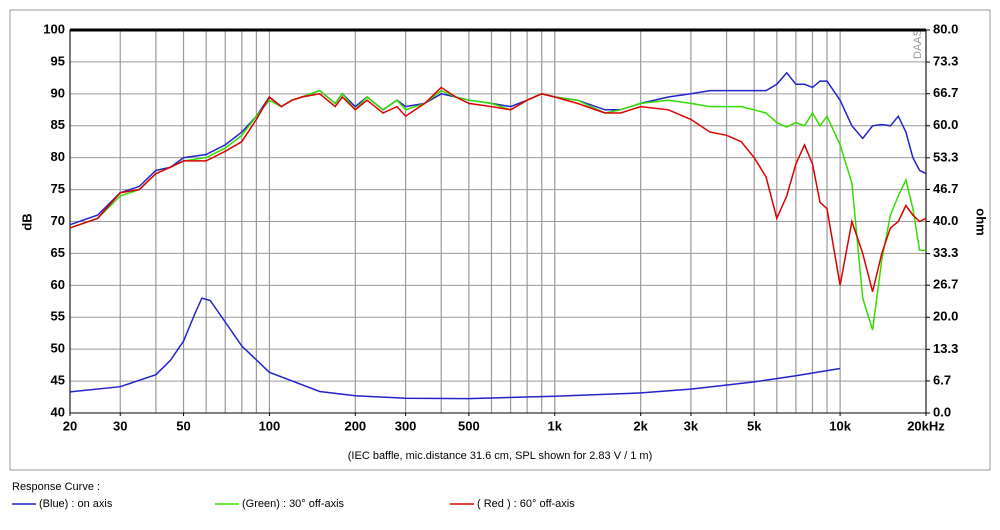 This screenshot has width=1000, height=530. What do you see at coordinates (942, 411) in the screenshot?
I see `y2-tick-label: 0.0` at bounding box center [942, 411].